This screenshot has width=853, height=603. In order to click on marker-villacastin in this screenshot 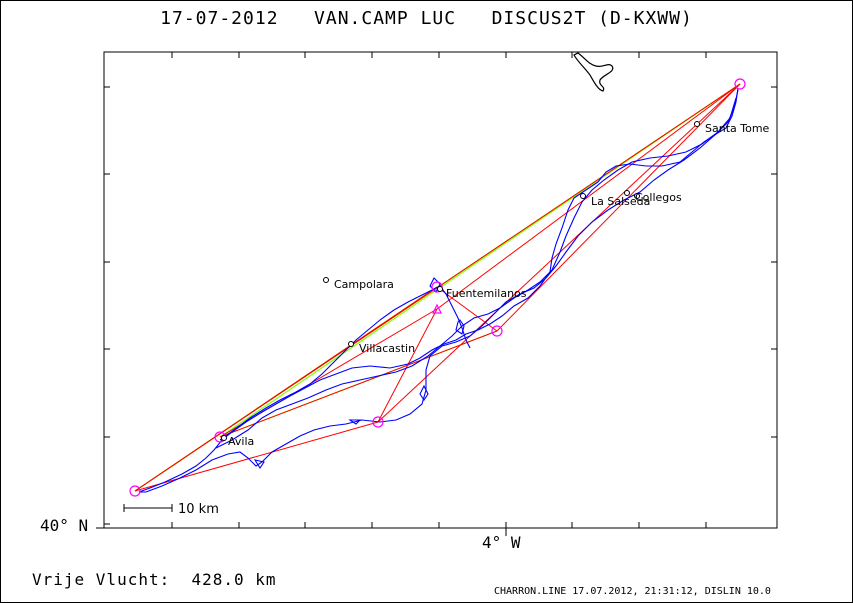, I will do `click(351, 344)`.